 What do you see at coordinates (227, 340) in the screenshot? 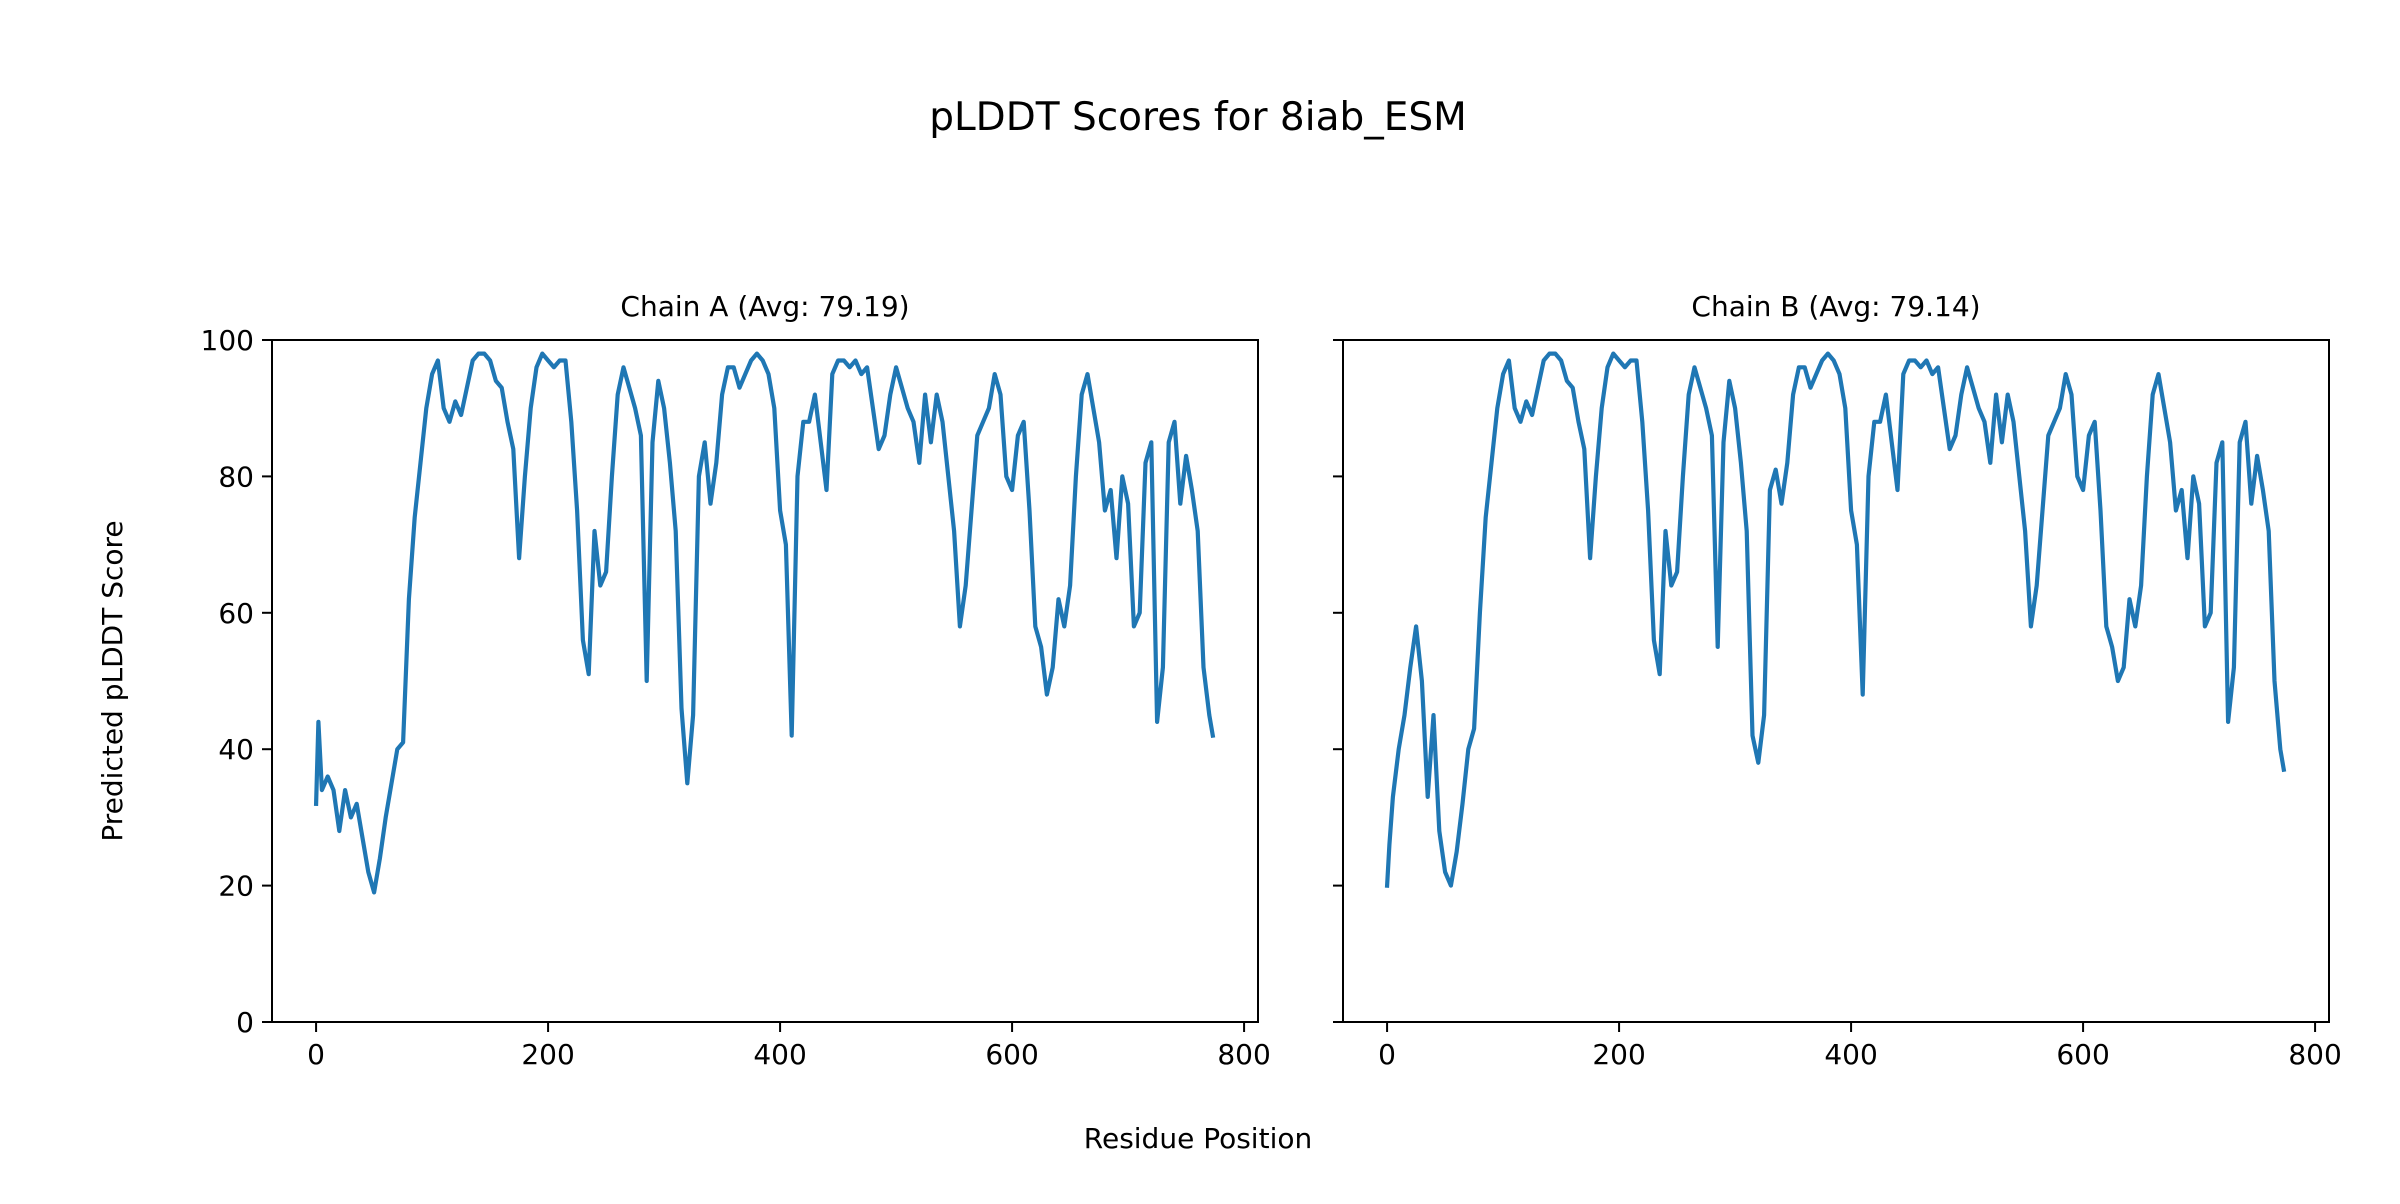
I see `y-tick-label: 100` at bounding box center [227, 340].